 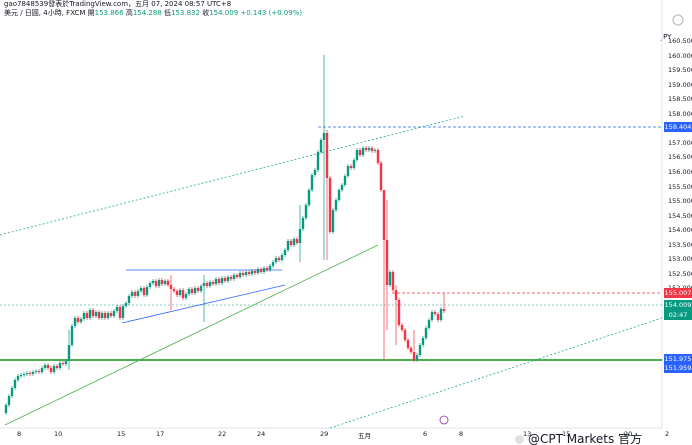 What do you see at coordinates (678, 305) in the screenshot?
I see `price-tag: 154.009` at bounding box center [678, 305].